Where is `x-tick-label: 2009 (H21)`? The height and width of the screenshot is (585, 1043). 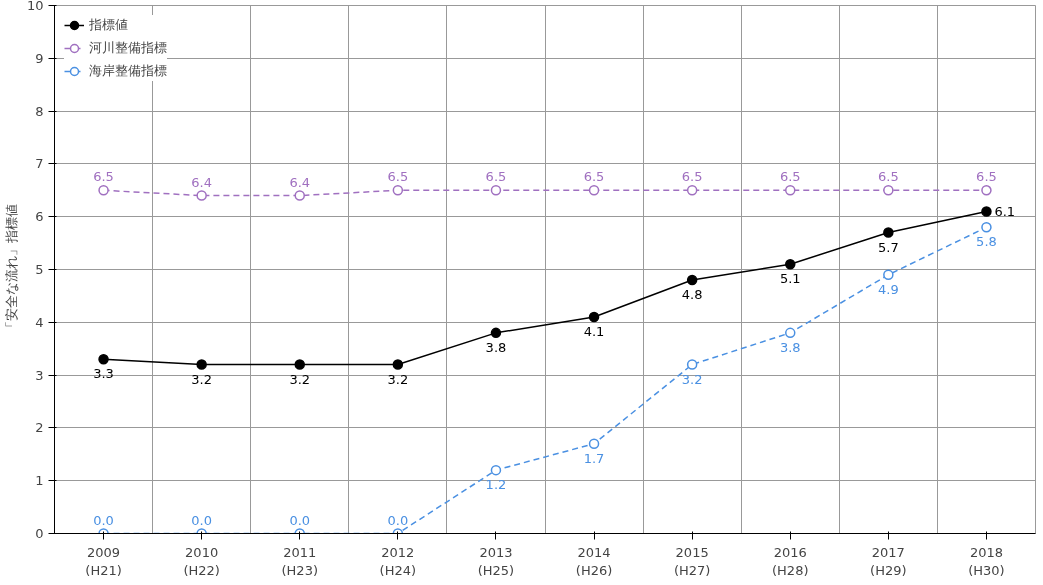
x-tick-label: 2009 (H21) is located at coordinates (103, 561).